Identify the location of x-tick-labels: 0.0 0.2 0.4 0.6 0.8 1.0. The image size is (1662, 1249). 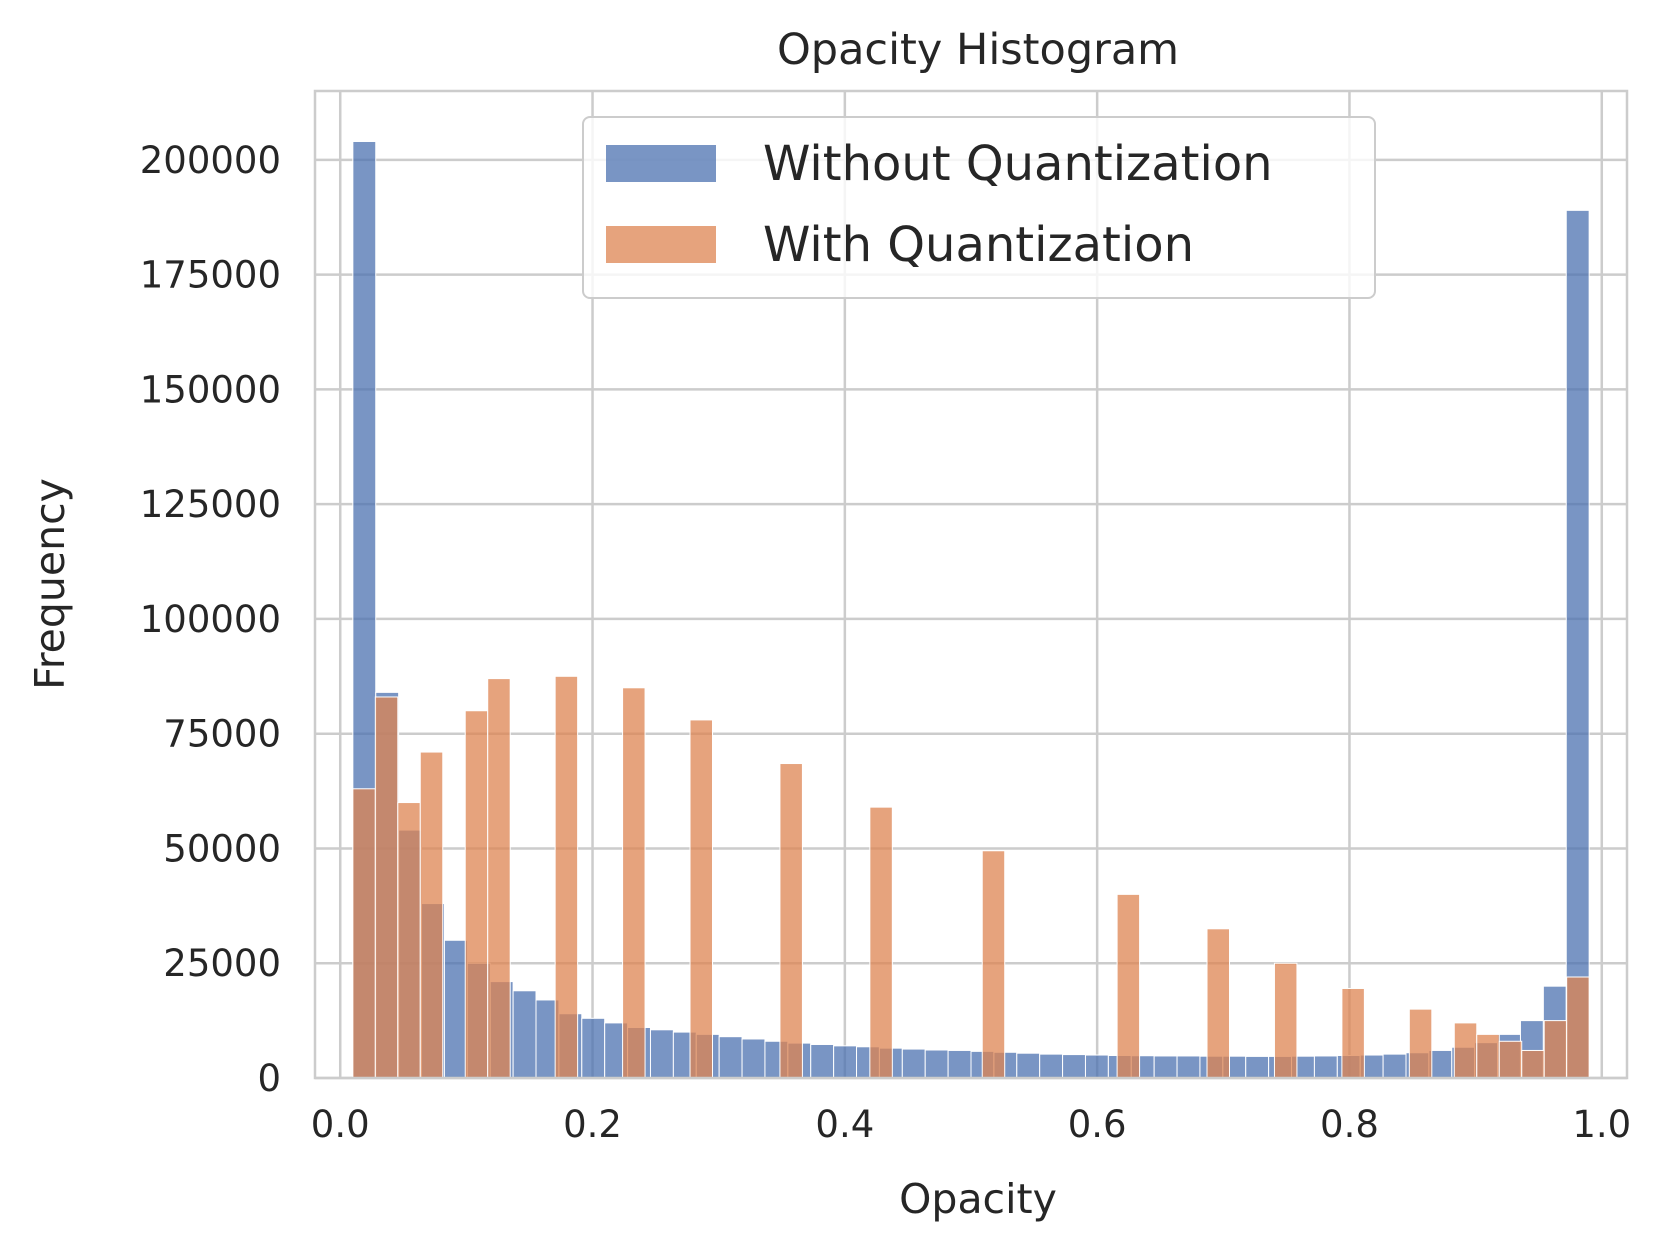
(971, 1124).